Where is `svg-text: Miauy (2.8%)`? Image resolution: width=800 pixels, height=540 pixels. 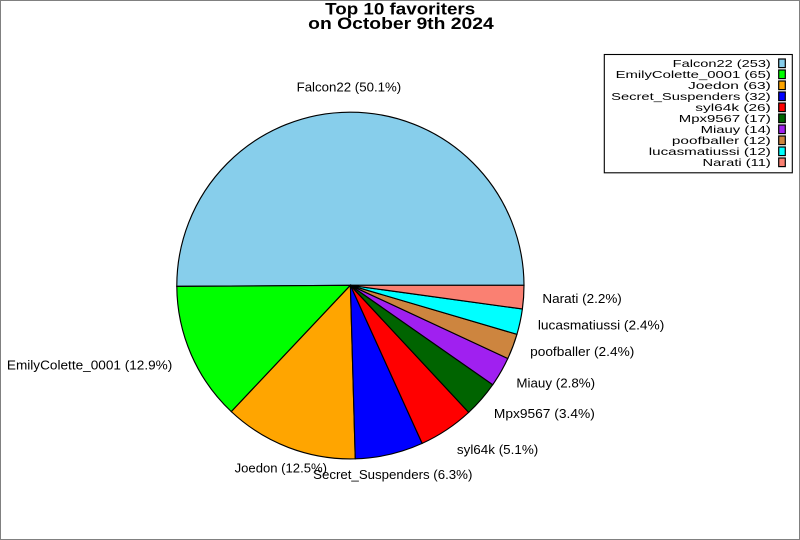 svg-text: Miauy (2.8%) is located at coordinates (555, 384).